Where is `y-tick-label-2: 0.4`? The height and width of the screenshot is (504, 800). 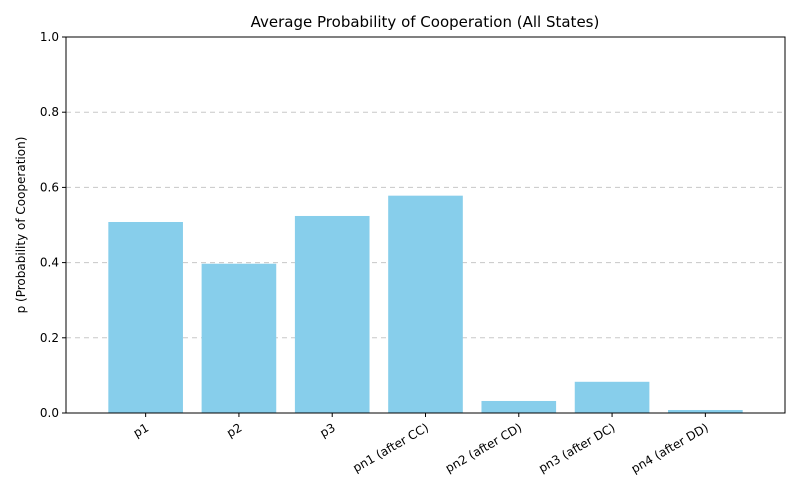 y-tick-label-2: 0.4 is located at coordinates (49, 263).